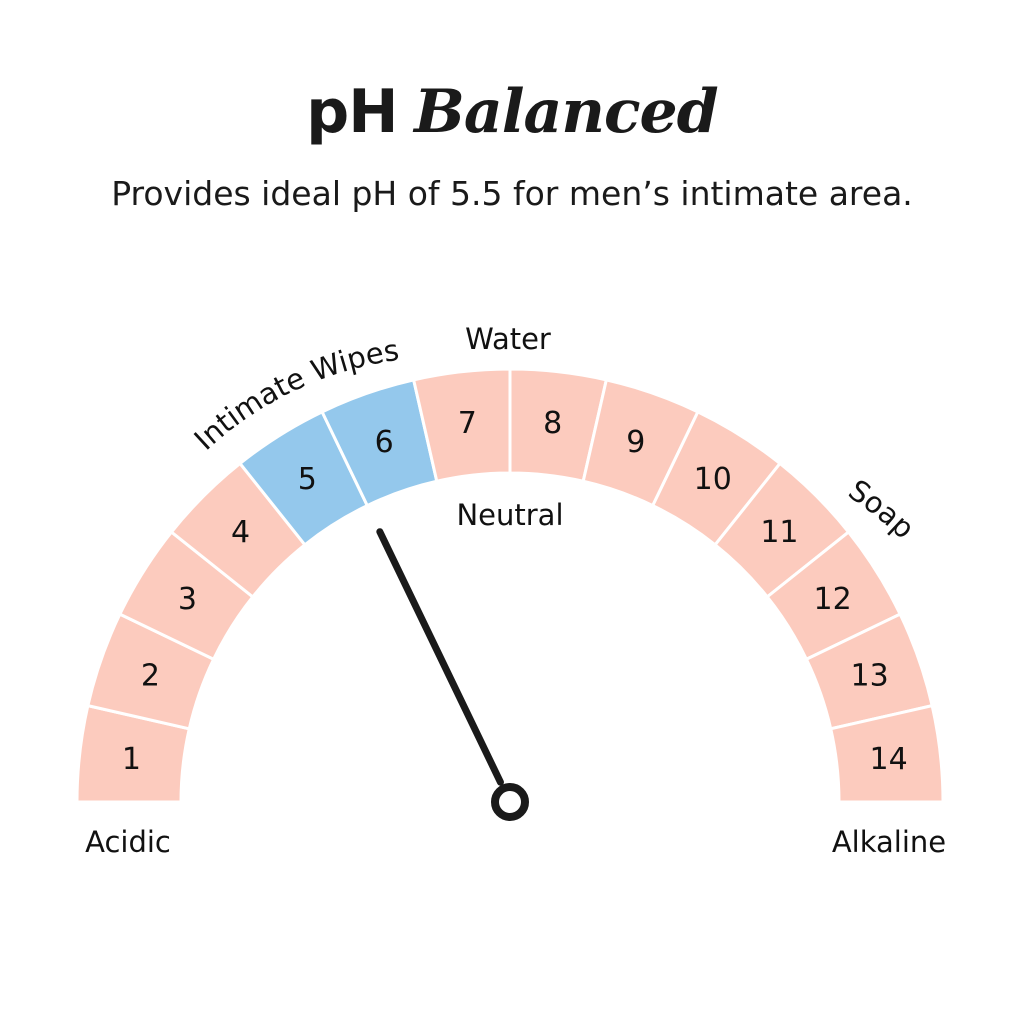  I want to click on gauge-needle, so click(452, 674).